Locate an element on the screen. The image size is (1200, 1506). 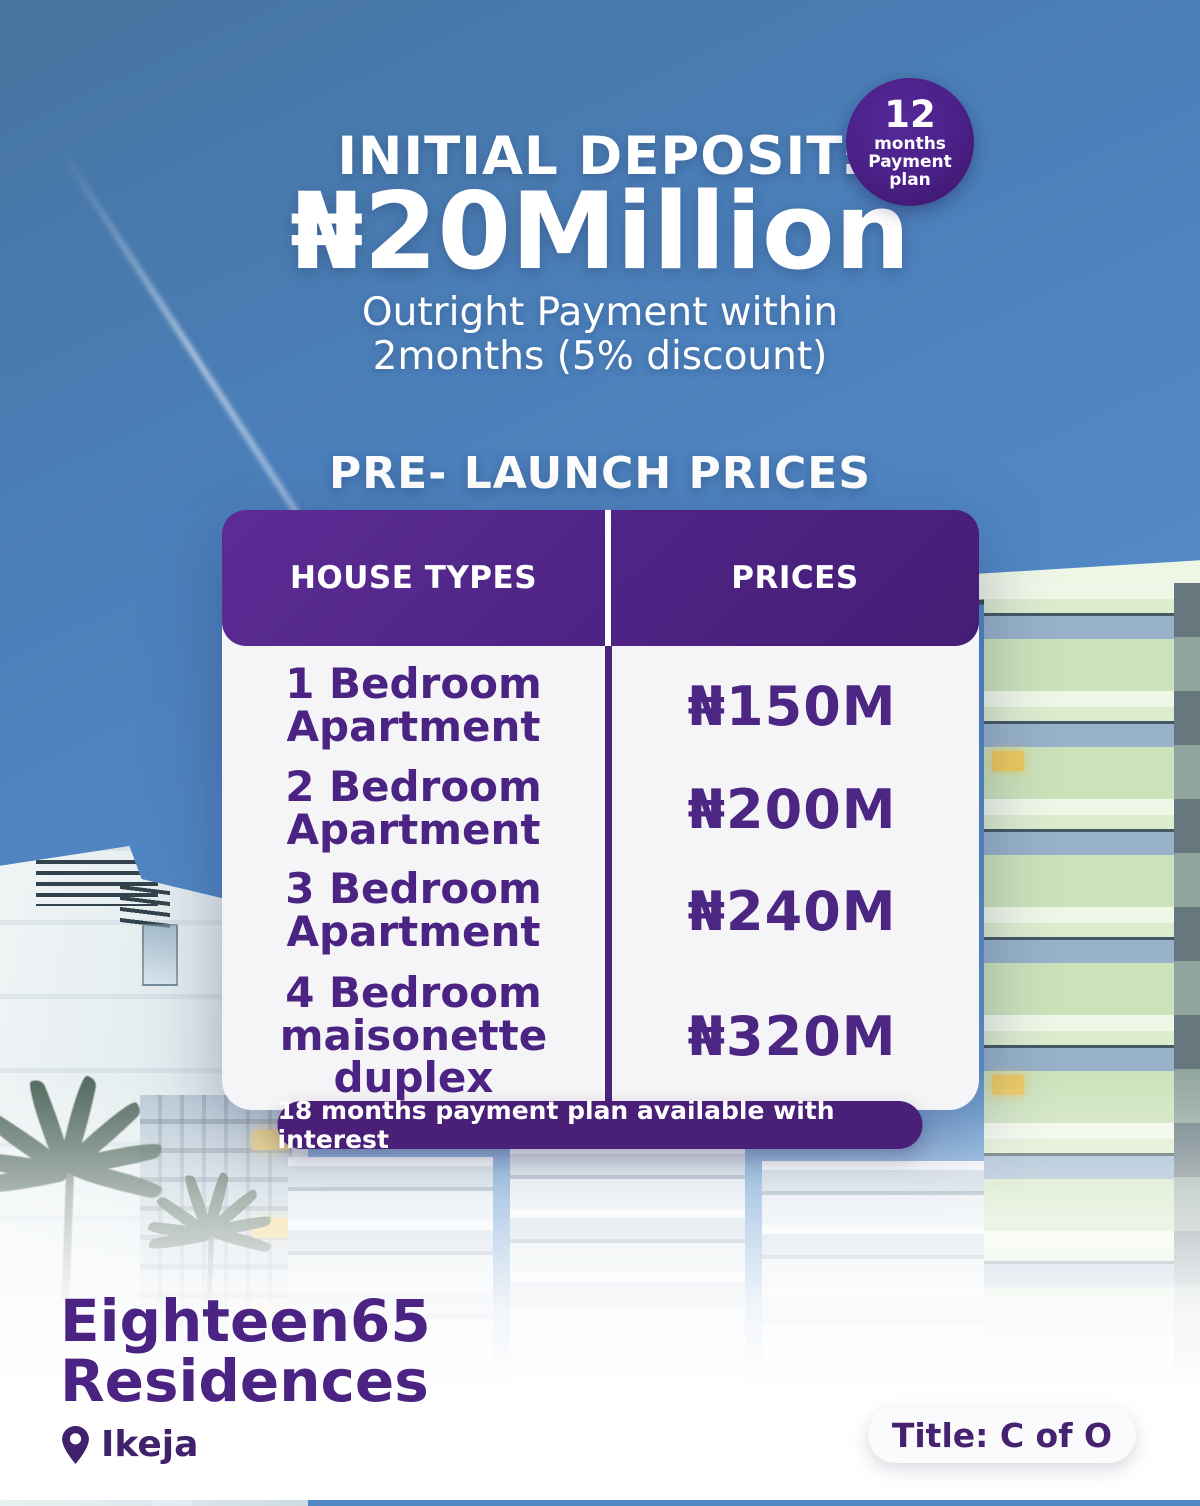
table-header: HOUSE TYPES PRICES is located at coordinates (600, 578).